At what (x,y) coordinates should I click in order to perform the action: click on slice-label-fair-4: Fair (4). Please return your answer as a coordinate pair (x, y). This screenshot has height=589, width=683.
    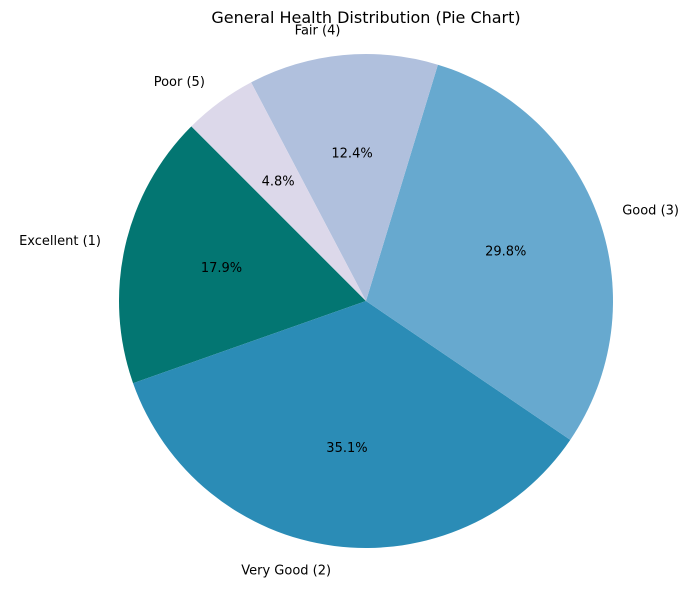
    Looking at the image, I should click on (318, 31).